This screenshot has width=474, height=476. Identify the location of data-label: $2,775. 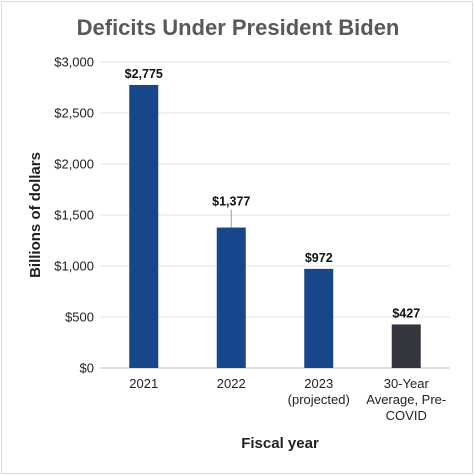
(144, 74).